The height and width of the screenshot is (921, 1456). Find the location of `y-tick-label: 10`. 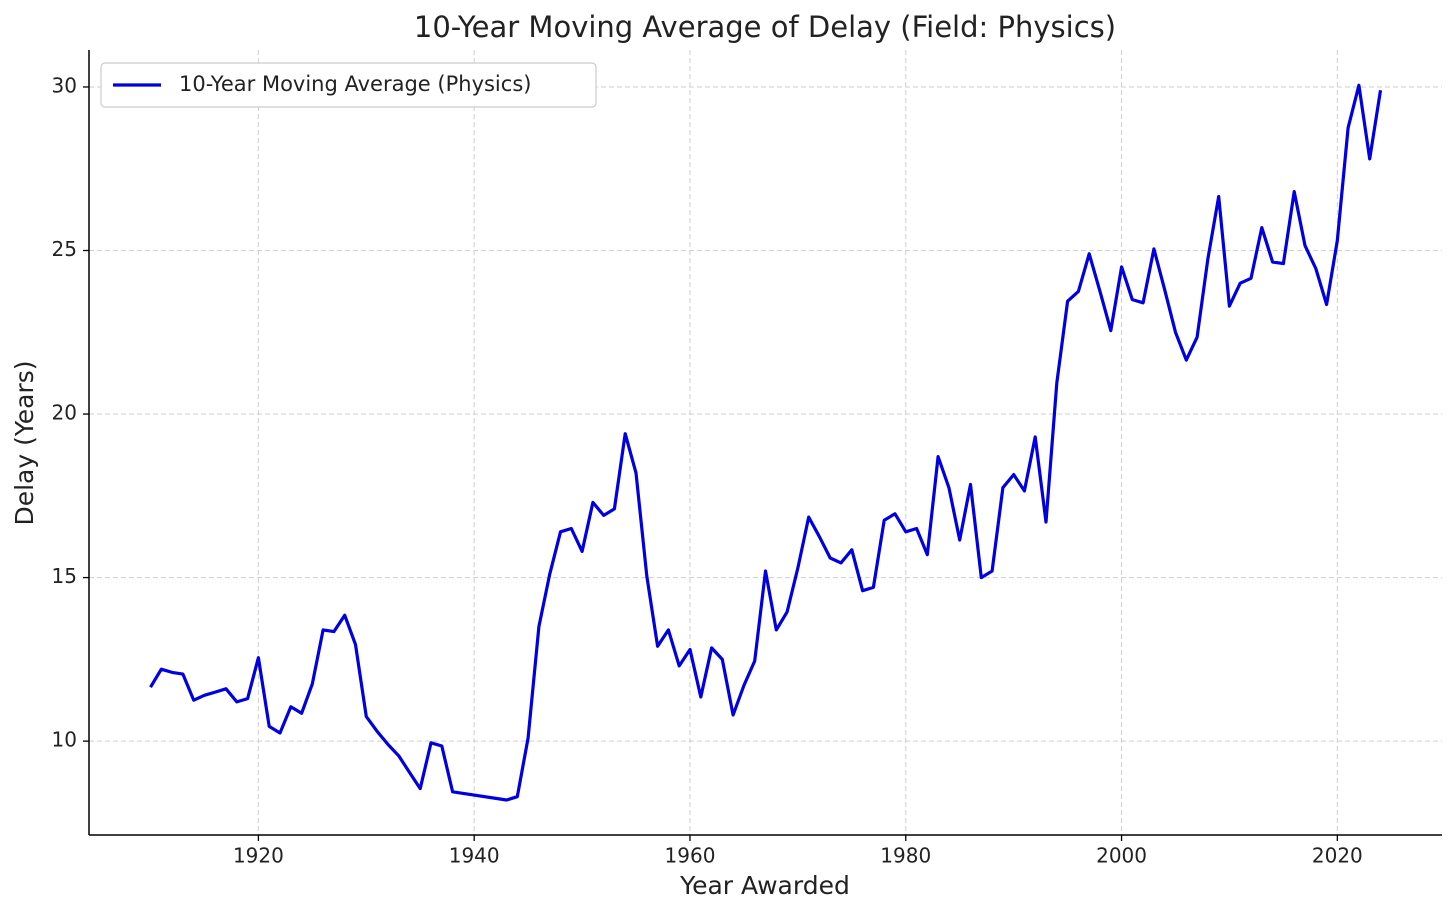

y-tick-label: 10 is located at coordinates (64, 740).